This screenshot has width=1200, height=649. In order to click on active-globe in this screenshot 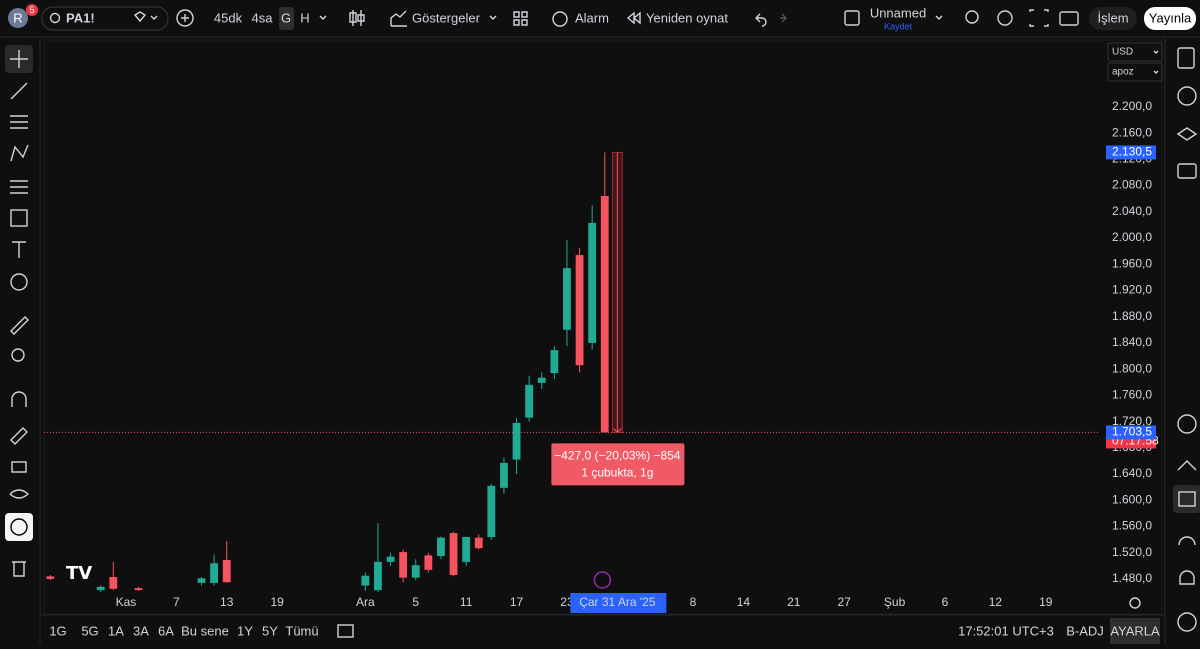, I will do `click(19, 527)`.